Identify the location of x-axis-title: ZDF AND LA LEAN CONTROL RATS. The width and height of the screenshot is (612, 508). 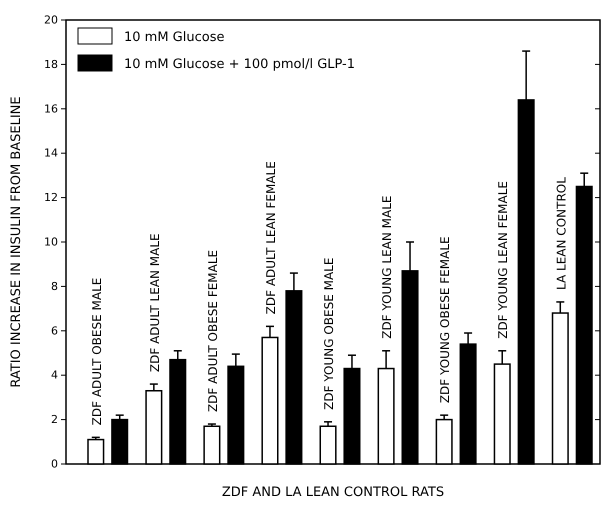
(333, 492).